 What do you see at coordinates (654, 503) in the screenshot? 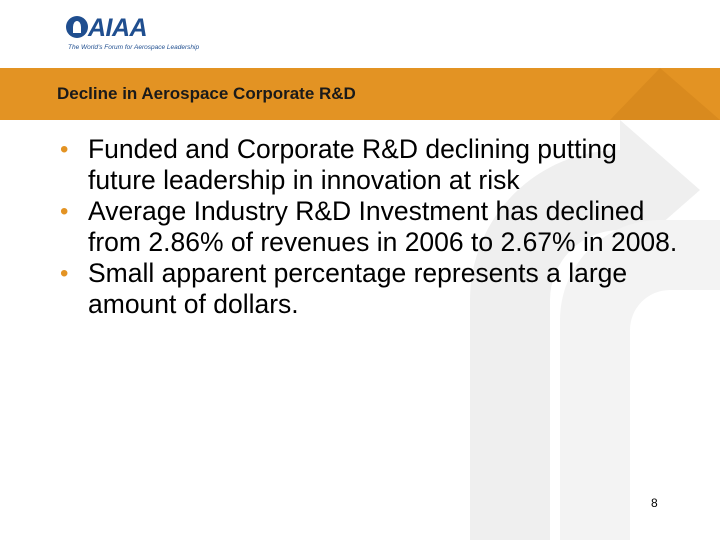
I see `page-number: 8` at bounding box center [654, 503].